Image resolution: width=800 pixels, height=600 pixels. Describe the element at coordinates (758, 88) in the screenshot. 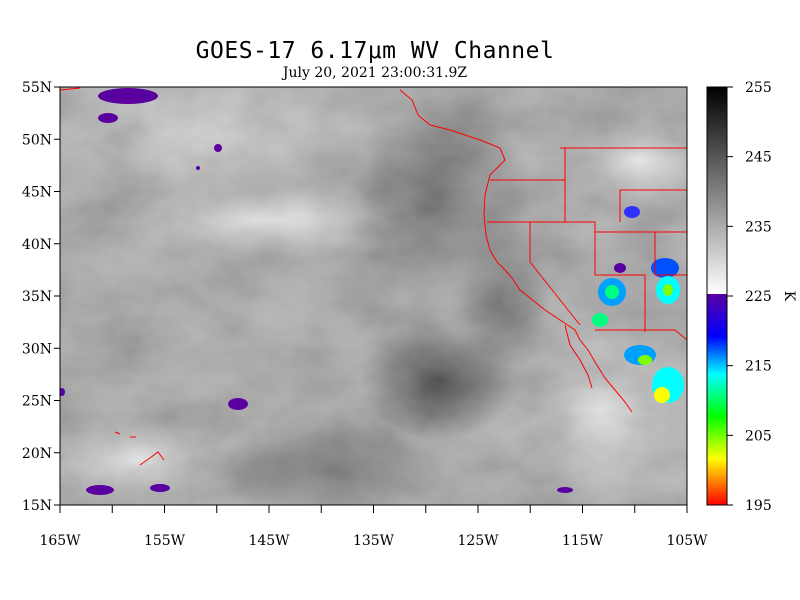

I see `colorbar-tick-label: 255` at that location.